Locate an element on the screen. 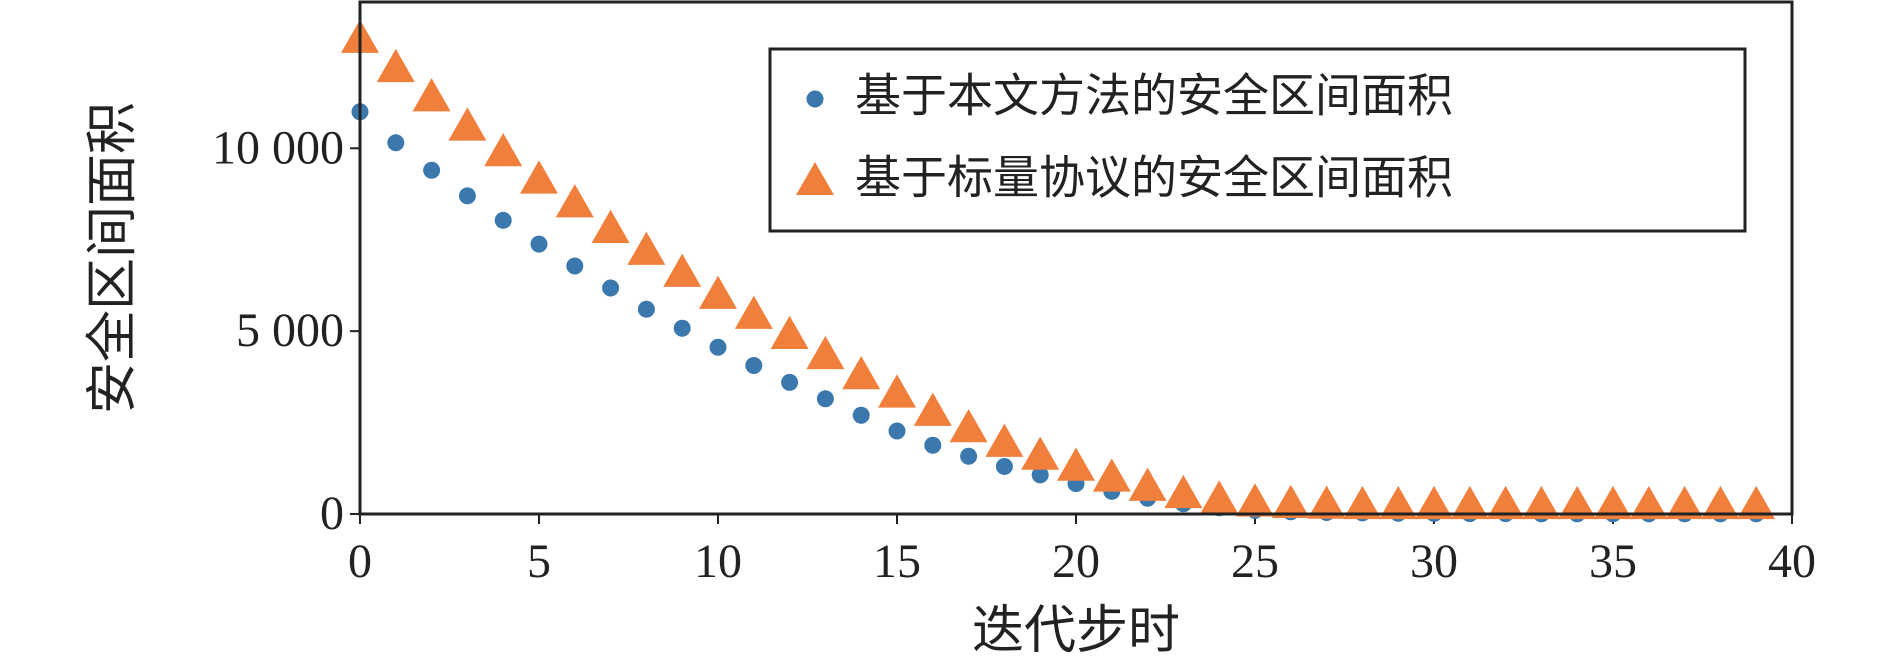 The height and width of the screenshot is (670, 1890). x-axis-label: 迭代步时 is located at coordinates (1076, 631).